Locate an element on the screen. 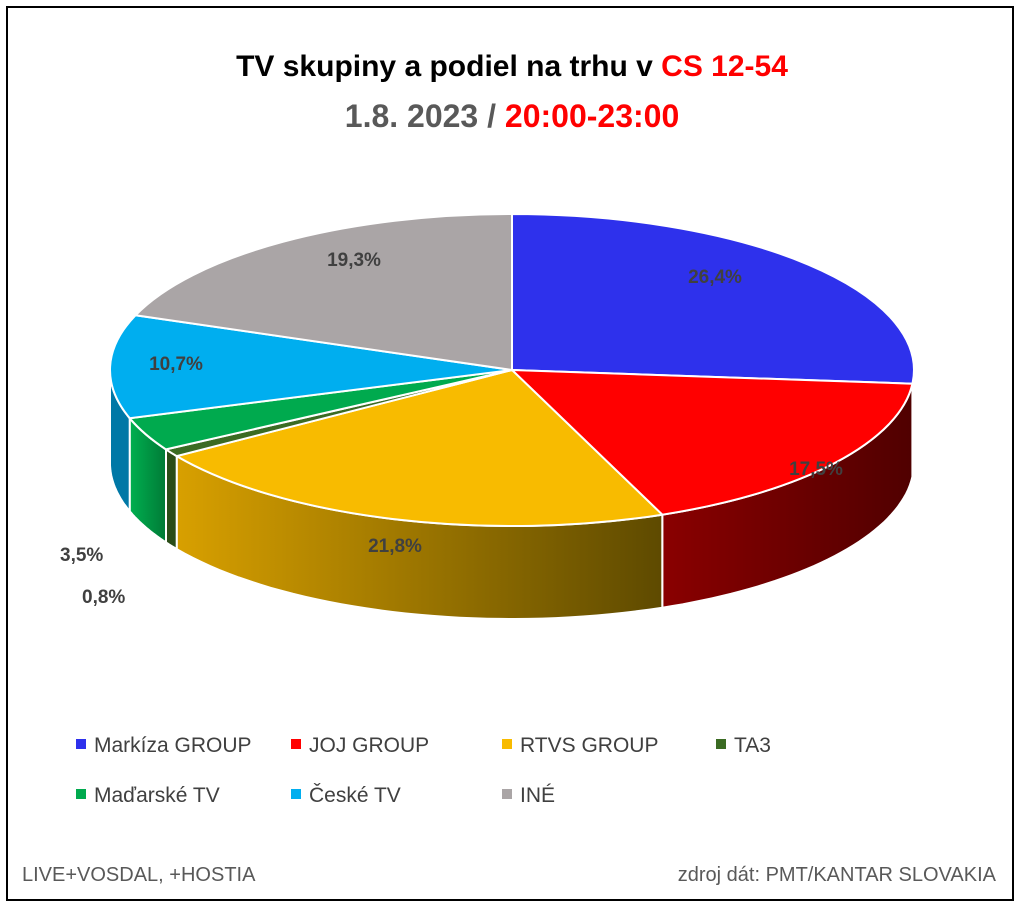 The height and width of the screenshot is (909, 1024). data-label: 26,4% is located at coordinates (715, 277).